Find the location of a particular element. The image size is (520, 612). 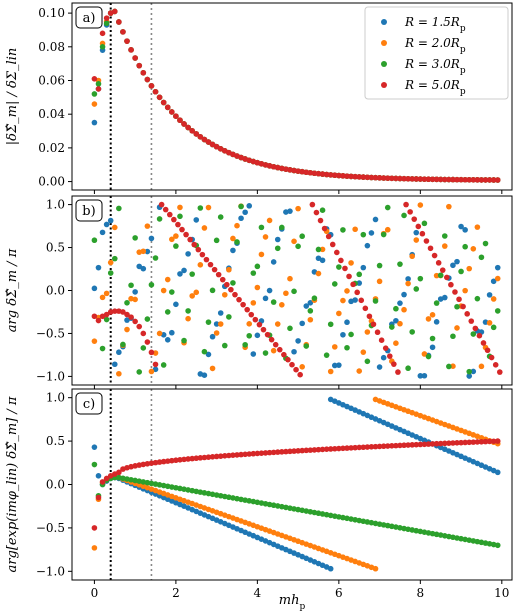

y-tick-label: 0.0 is located at coordinates (55, 485).